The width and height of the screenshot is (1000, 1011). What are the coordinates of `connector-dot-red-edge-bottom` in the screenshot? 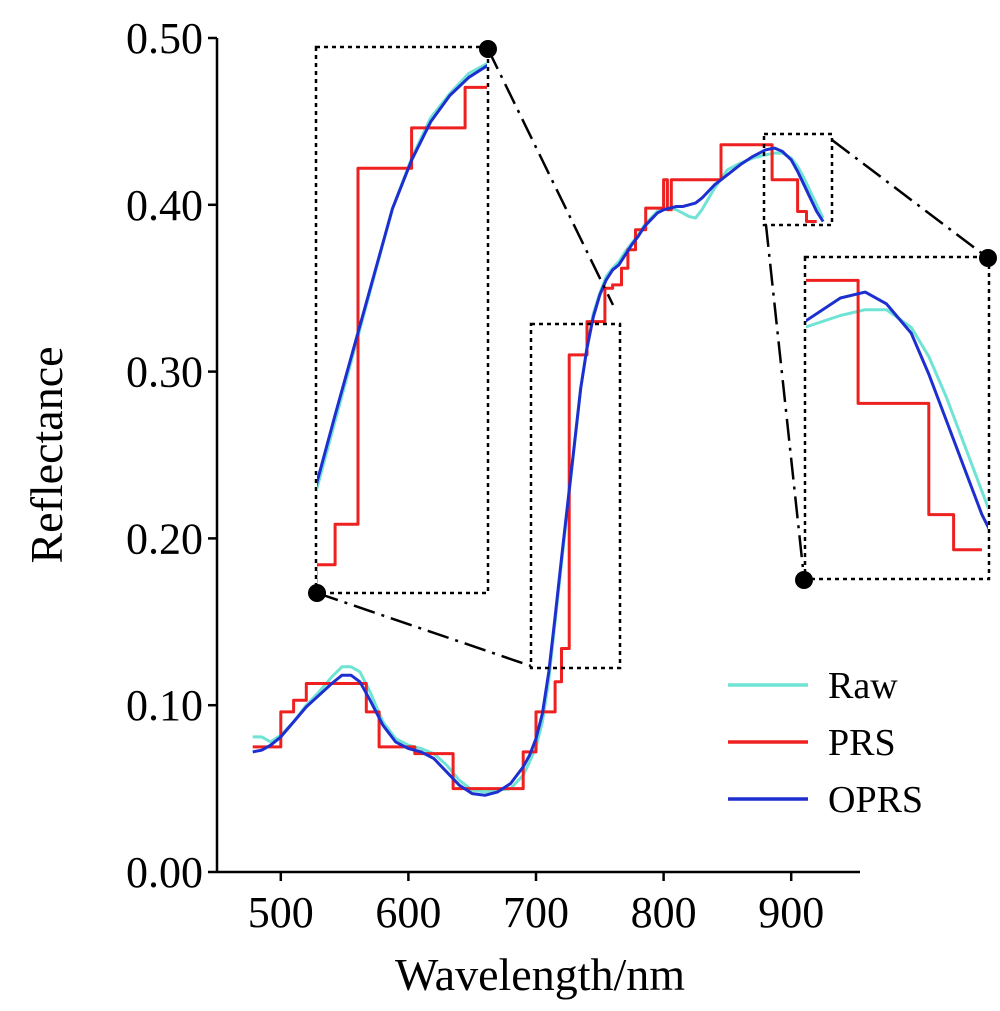 It's located at (317, 593).